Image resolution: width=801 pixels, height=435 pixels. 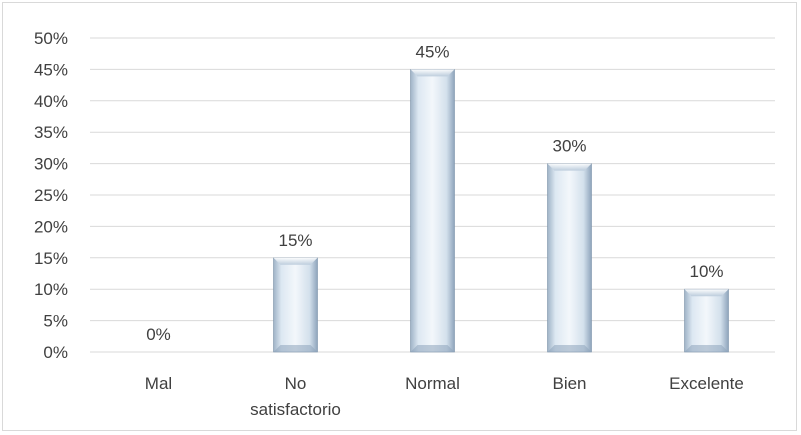 What do you see at coordinates (51, 38) in the screenshot?
I see `y-tick-label: 50%` at bounding box center [51, 38].